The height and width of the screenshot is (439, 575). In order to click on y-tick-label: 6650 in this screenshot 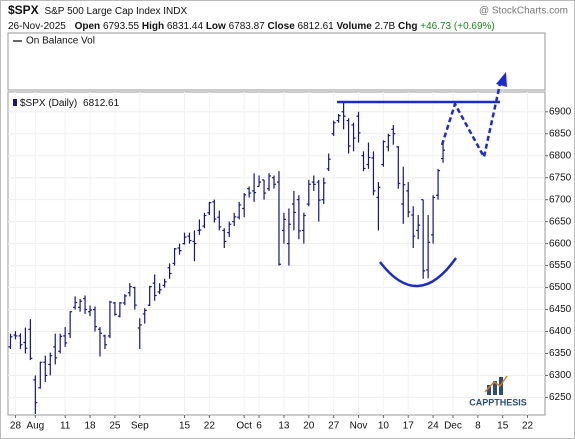, I will do `click(560, 221)`.